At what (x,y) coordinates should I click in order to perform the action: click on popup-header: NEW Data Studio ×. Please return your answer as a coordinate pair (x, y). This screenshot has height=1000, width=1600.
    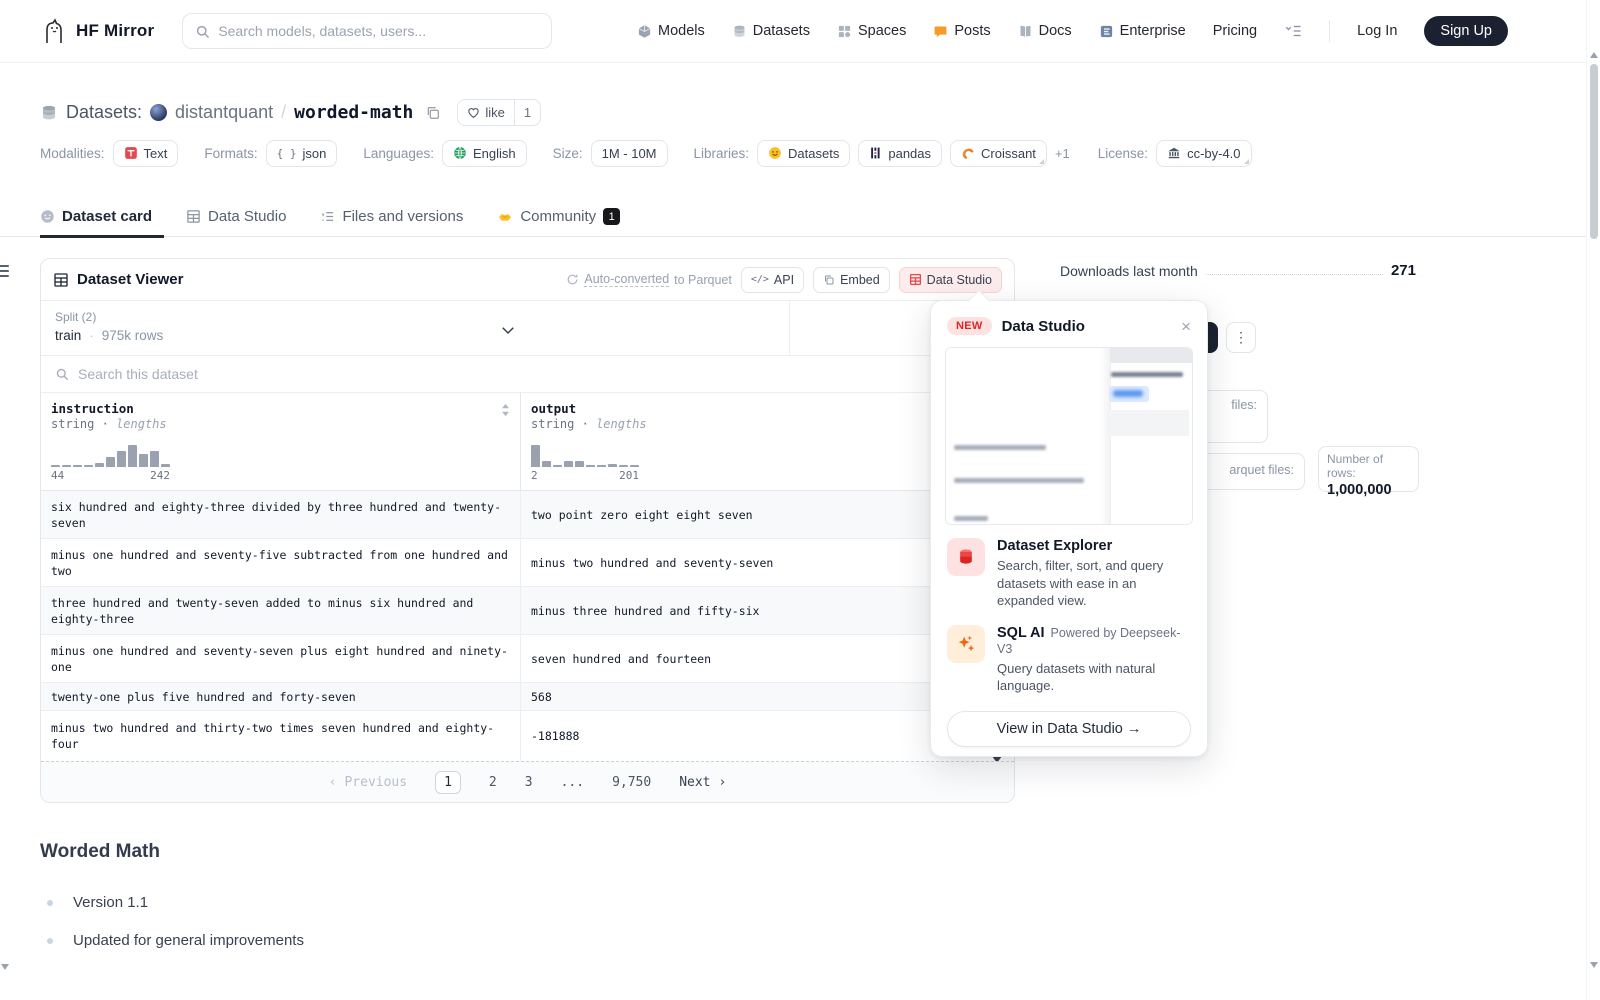
    Looking at the image, I should click on (1069, 323).